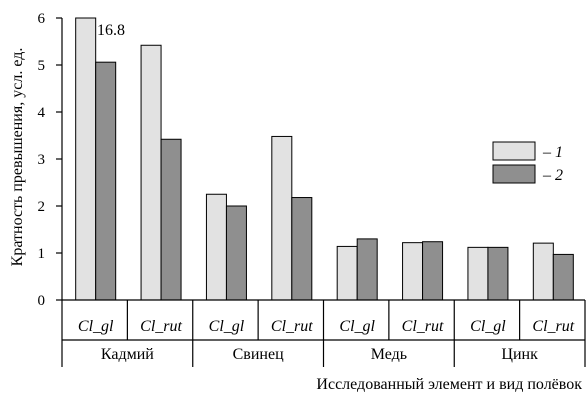 Image resolution: width=587 pixels, height=396 pixels. What do you see at coordinates (42, 19) in the screenshot?
I see `y-tick-label: 6` at bounding box center [42, 19].